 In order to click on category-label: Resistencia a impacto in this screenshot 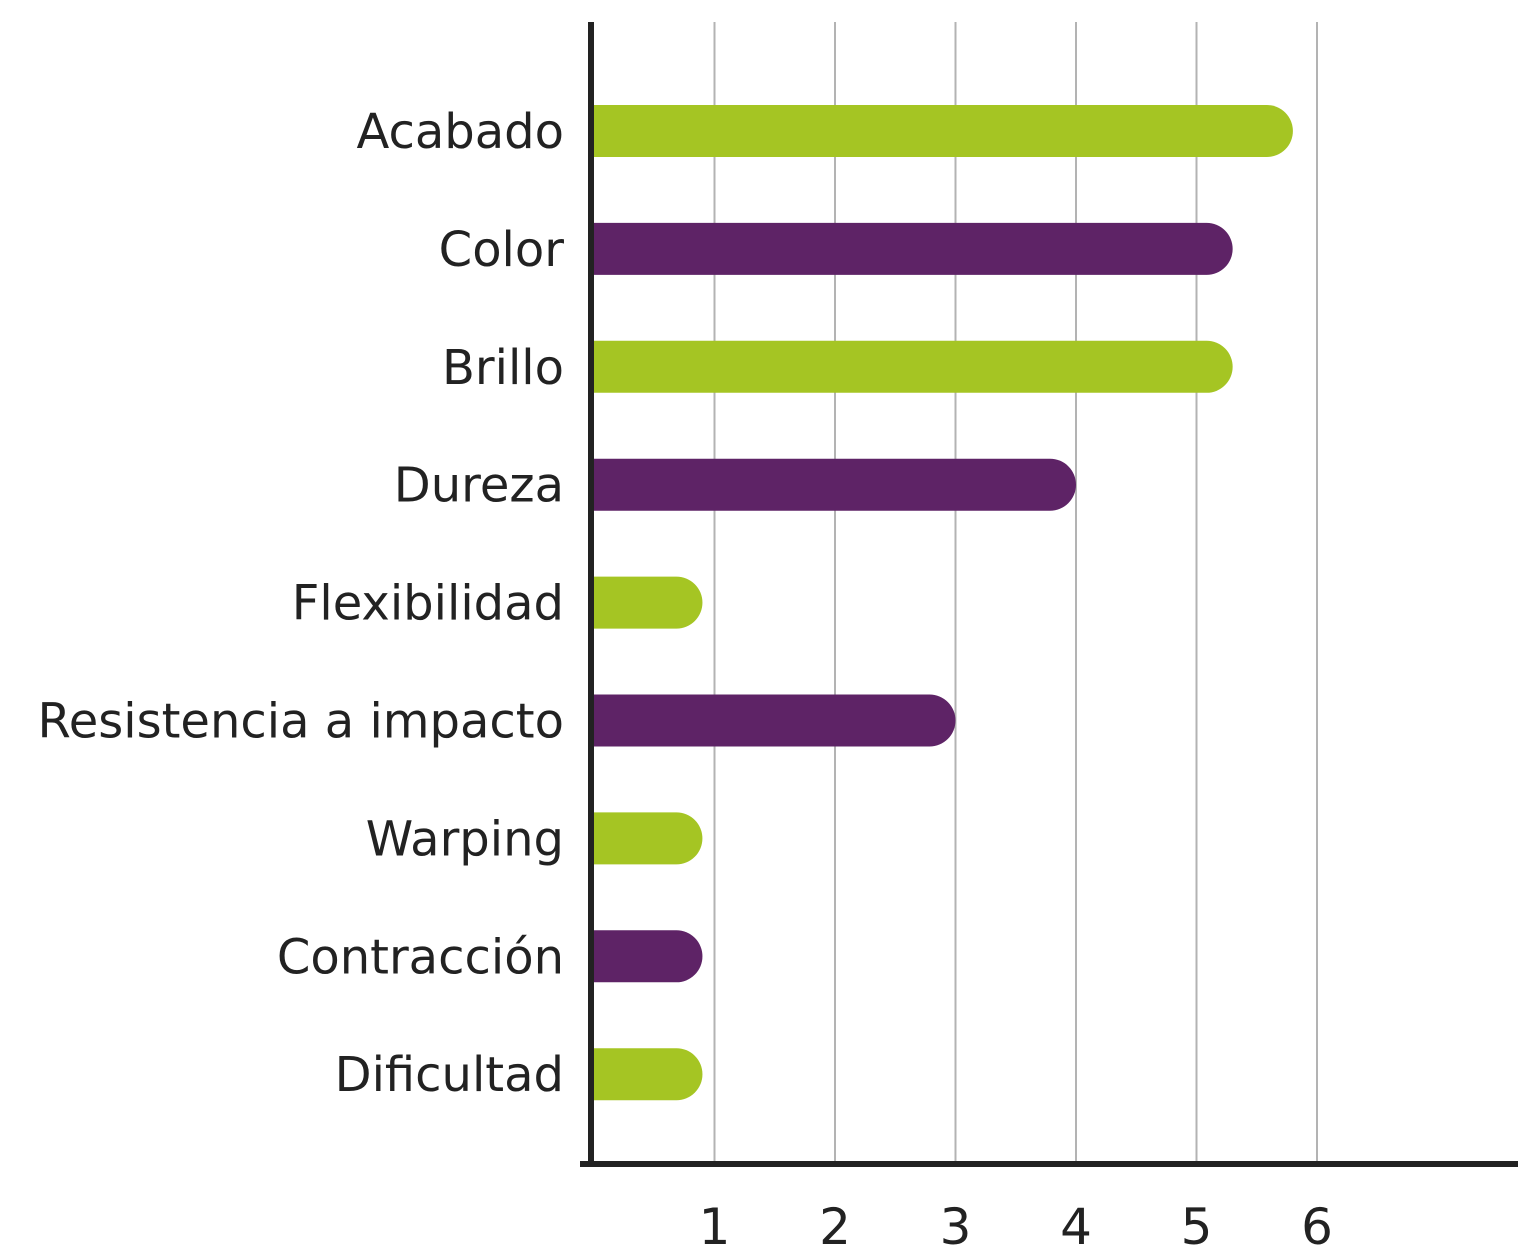, I will do `click(301, 722)`.